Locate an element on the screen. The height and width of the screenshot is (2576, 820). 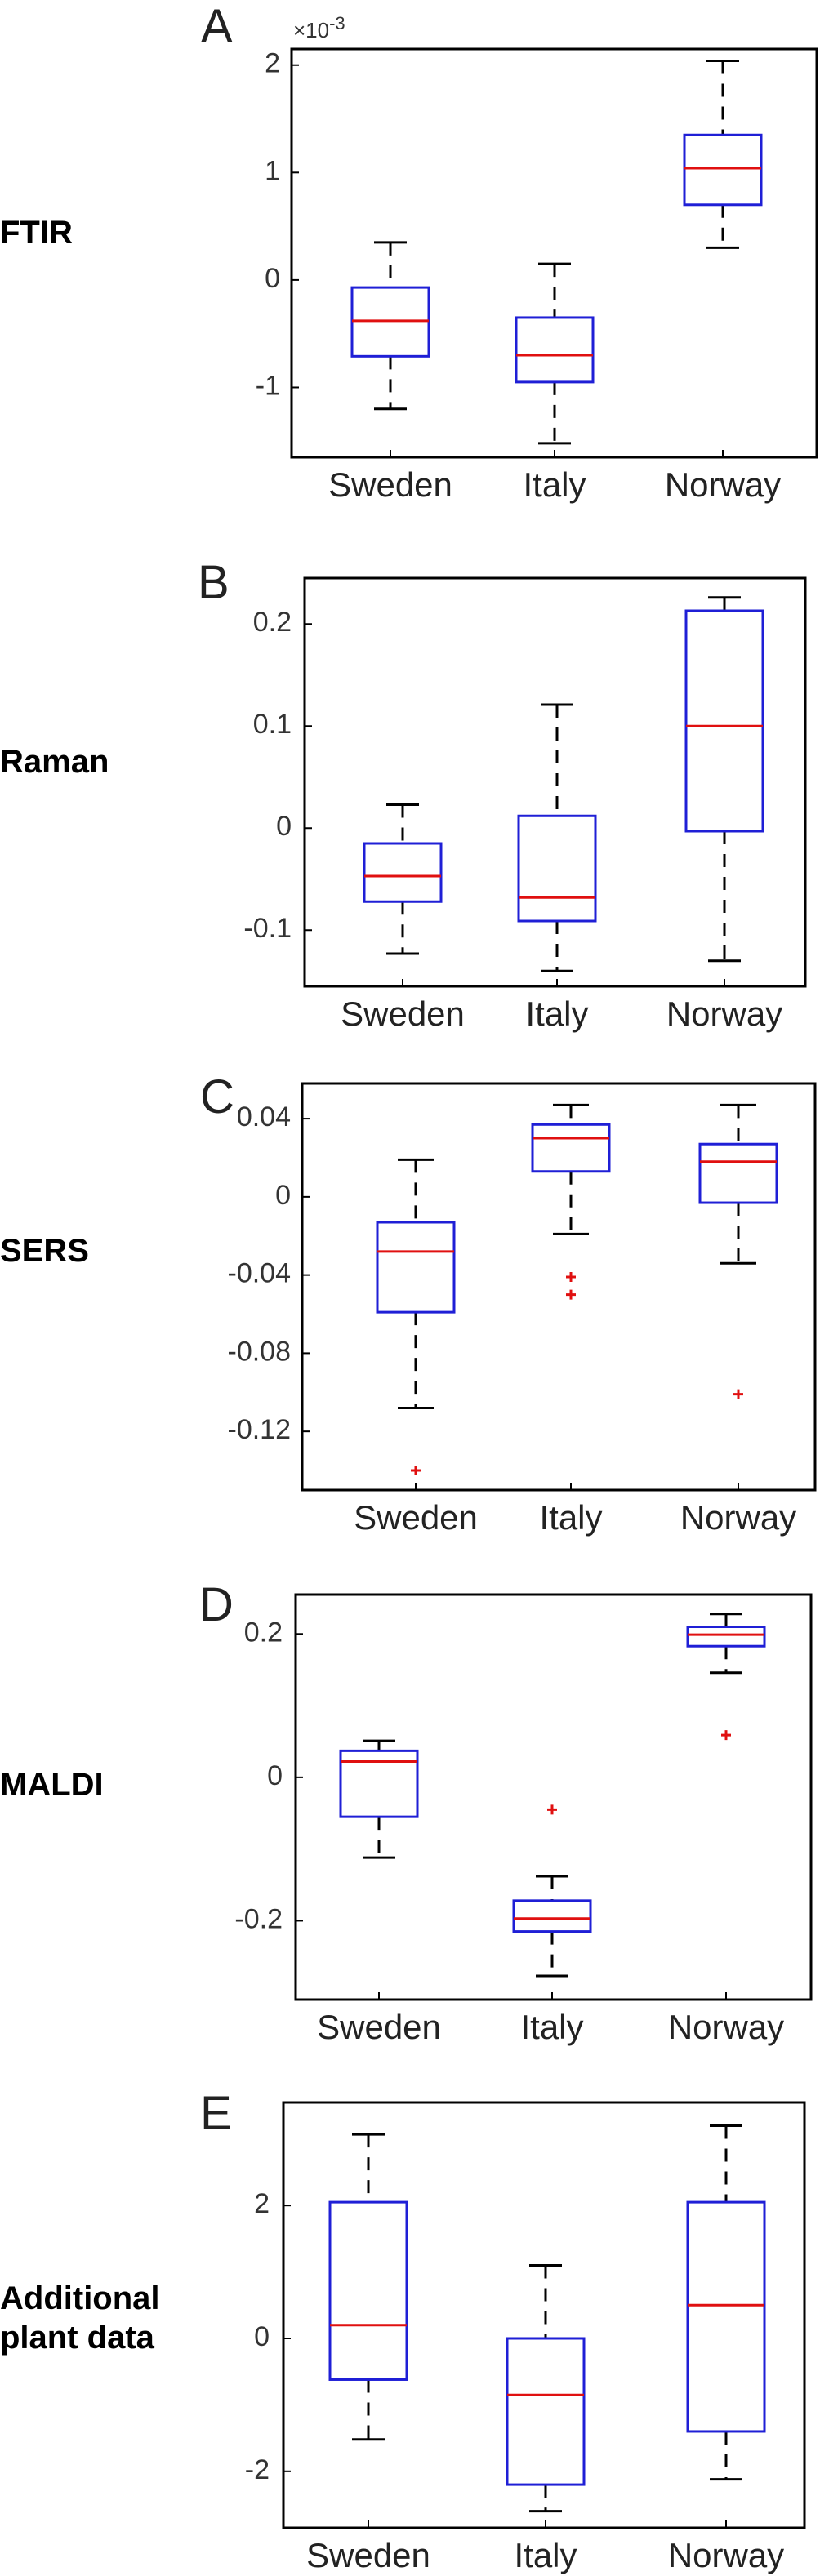
row-label: MALDI is located at coordinates (52, 1785).